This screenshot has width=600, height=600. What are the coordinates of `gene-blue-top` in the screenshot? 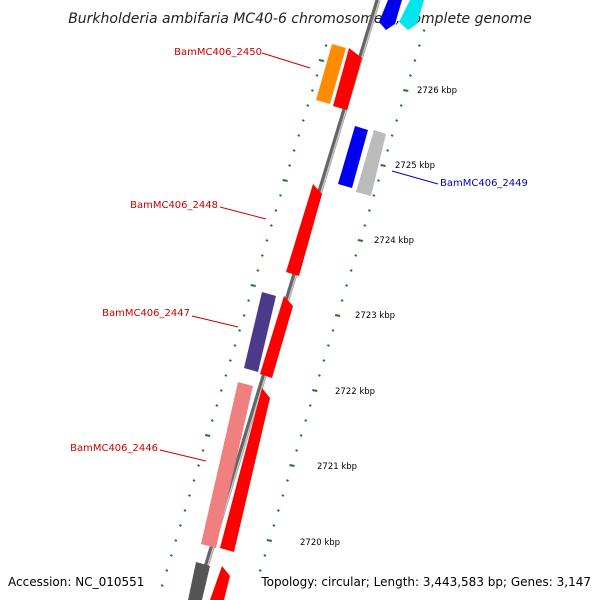 It's located at (390, 15).